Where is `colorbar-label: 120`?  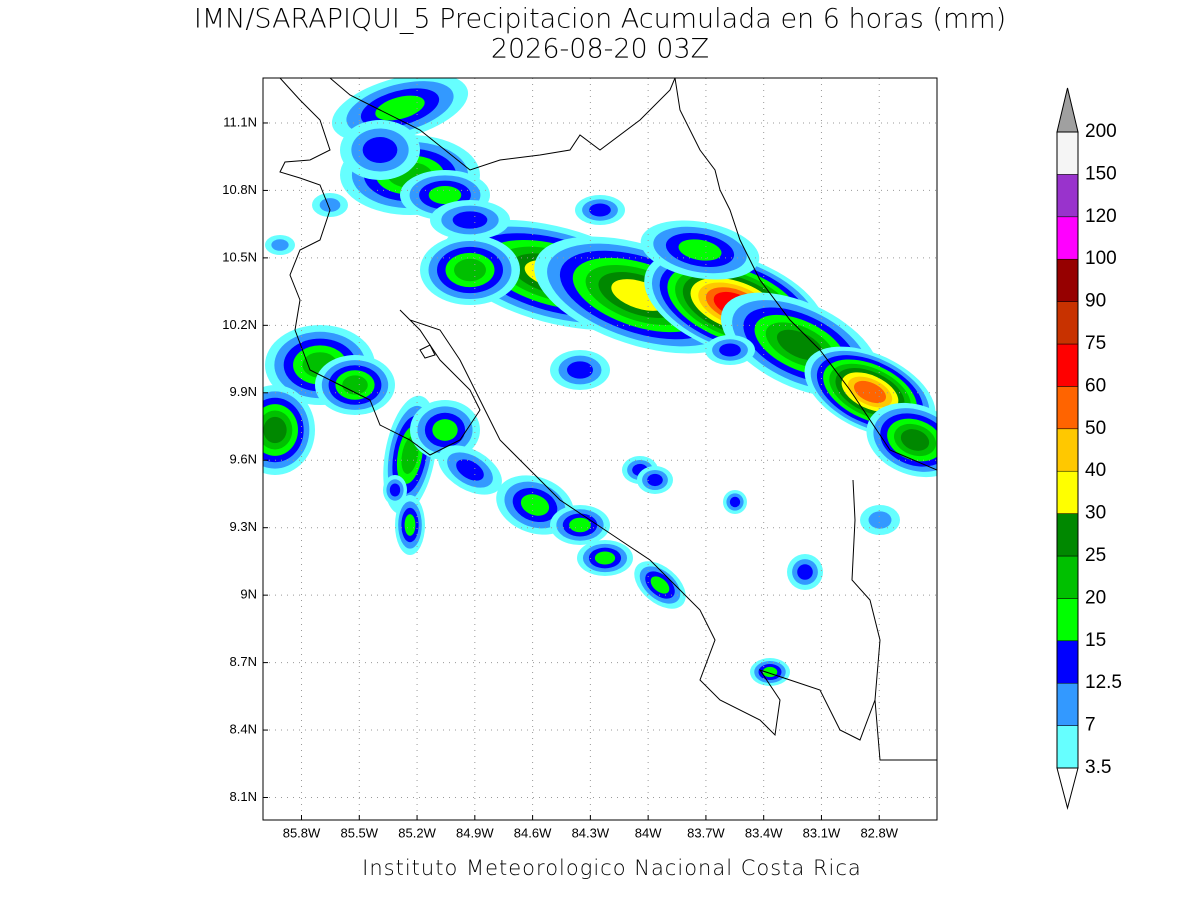 colorbar-label: 120 is located at coordinates (1101, 216).